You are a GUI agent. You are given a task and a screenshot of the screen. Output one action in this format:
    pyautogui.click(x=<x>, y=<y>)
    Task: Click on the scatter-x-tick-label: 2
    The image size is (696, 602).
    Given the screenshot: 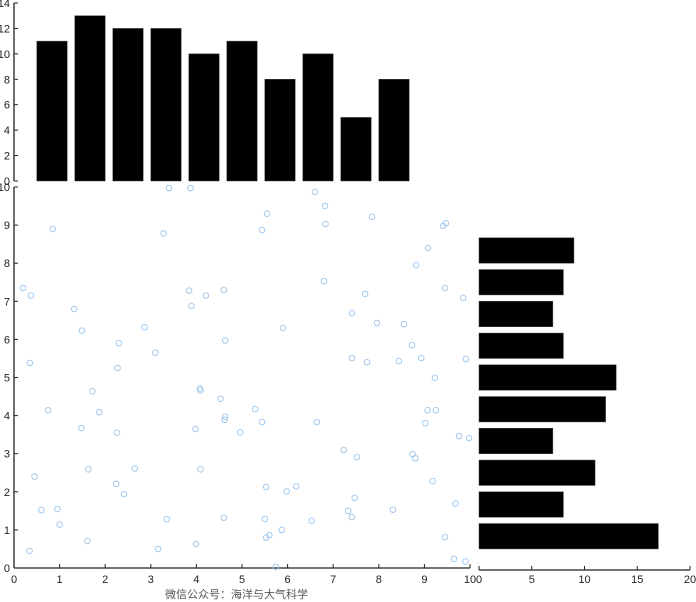 What is the action you would take?
    pyautogui.click(x=105, y=580)
    